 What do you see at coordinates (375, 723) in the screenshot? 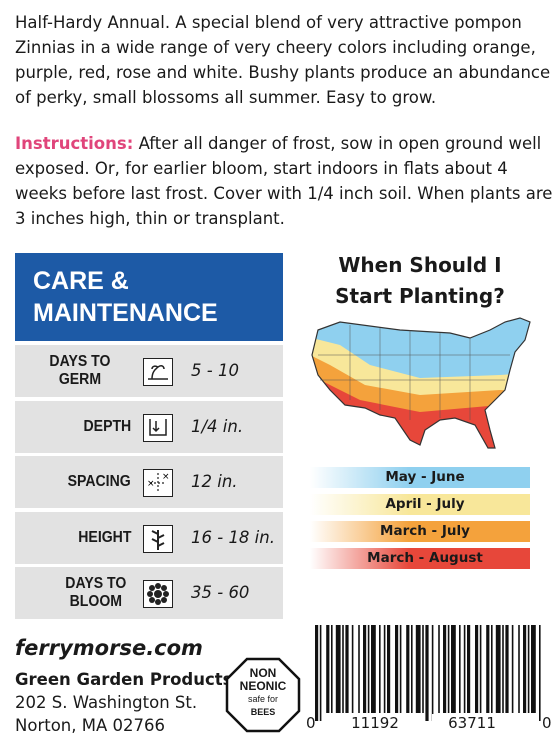
I see `barcode-digit: 11192` at bounding box center [375, 723].